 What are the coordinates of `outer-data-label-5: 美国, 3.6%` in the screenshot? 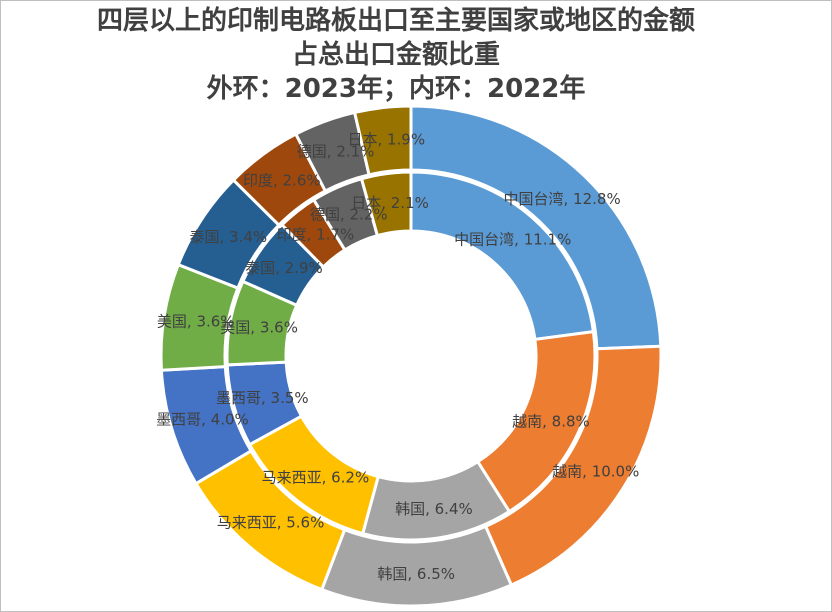 It's located at (196, 322).